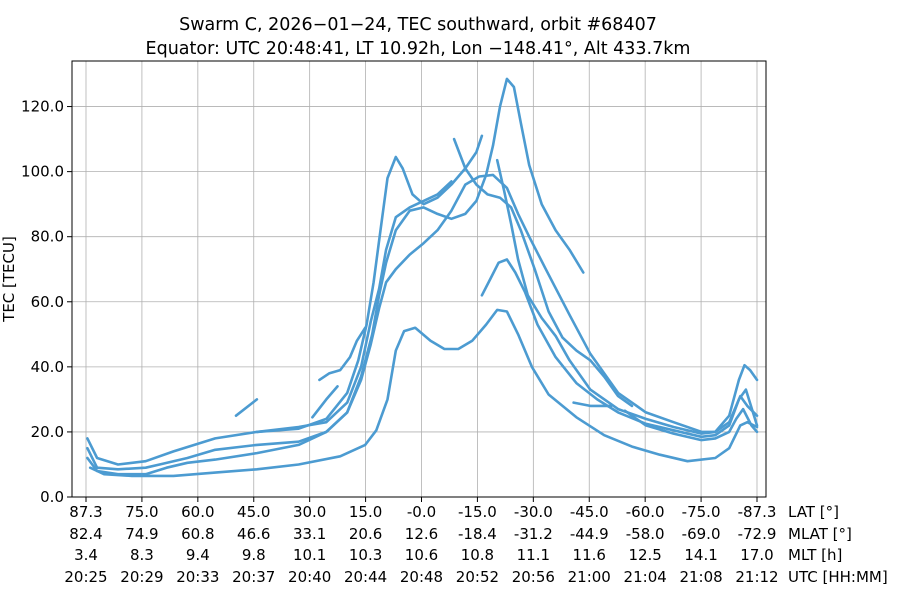  I want to click on x-tick-label: -75.0, so click(701, 512).